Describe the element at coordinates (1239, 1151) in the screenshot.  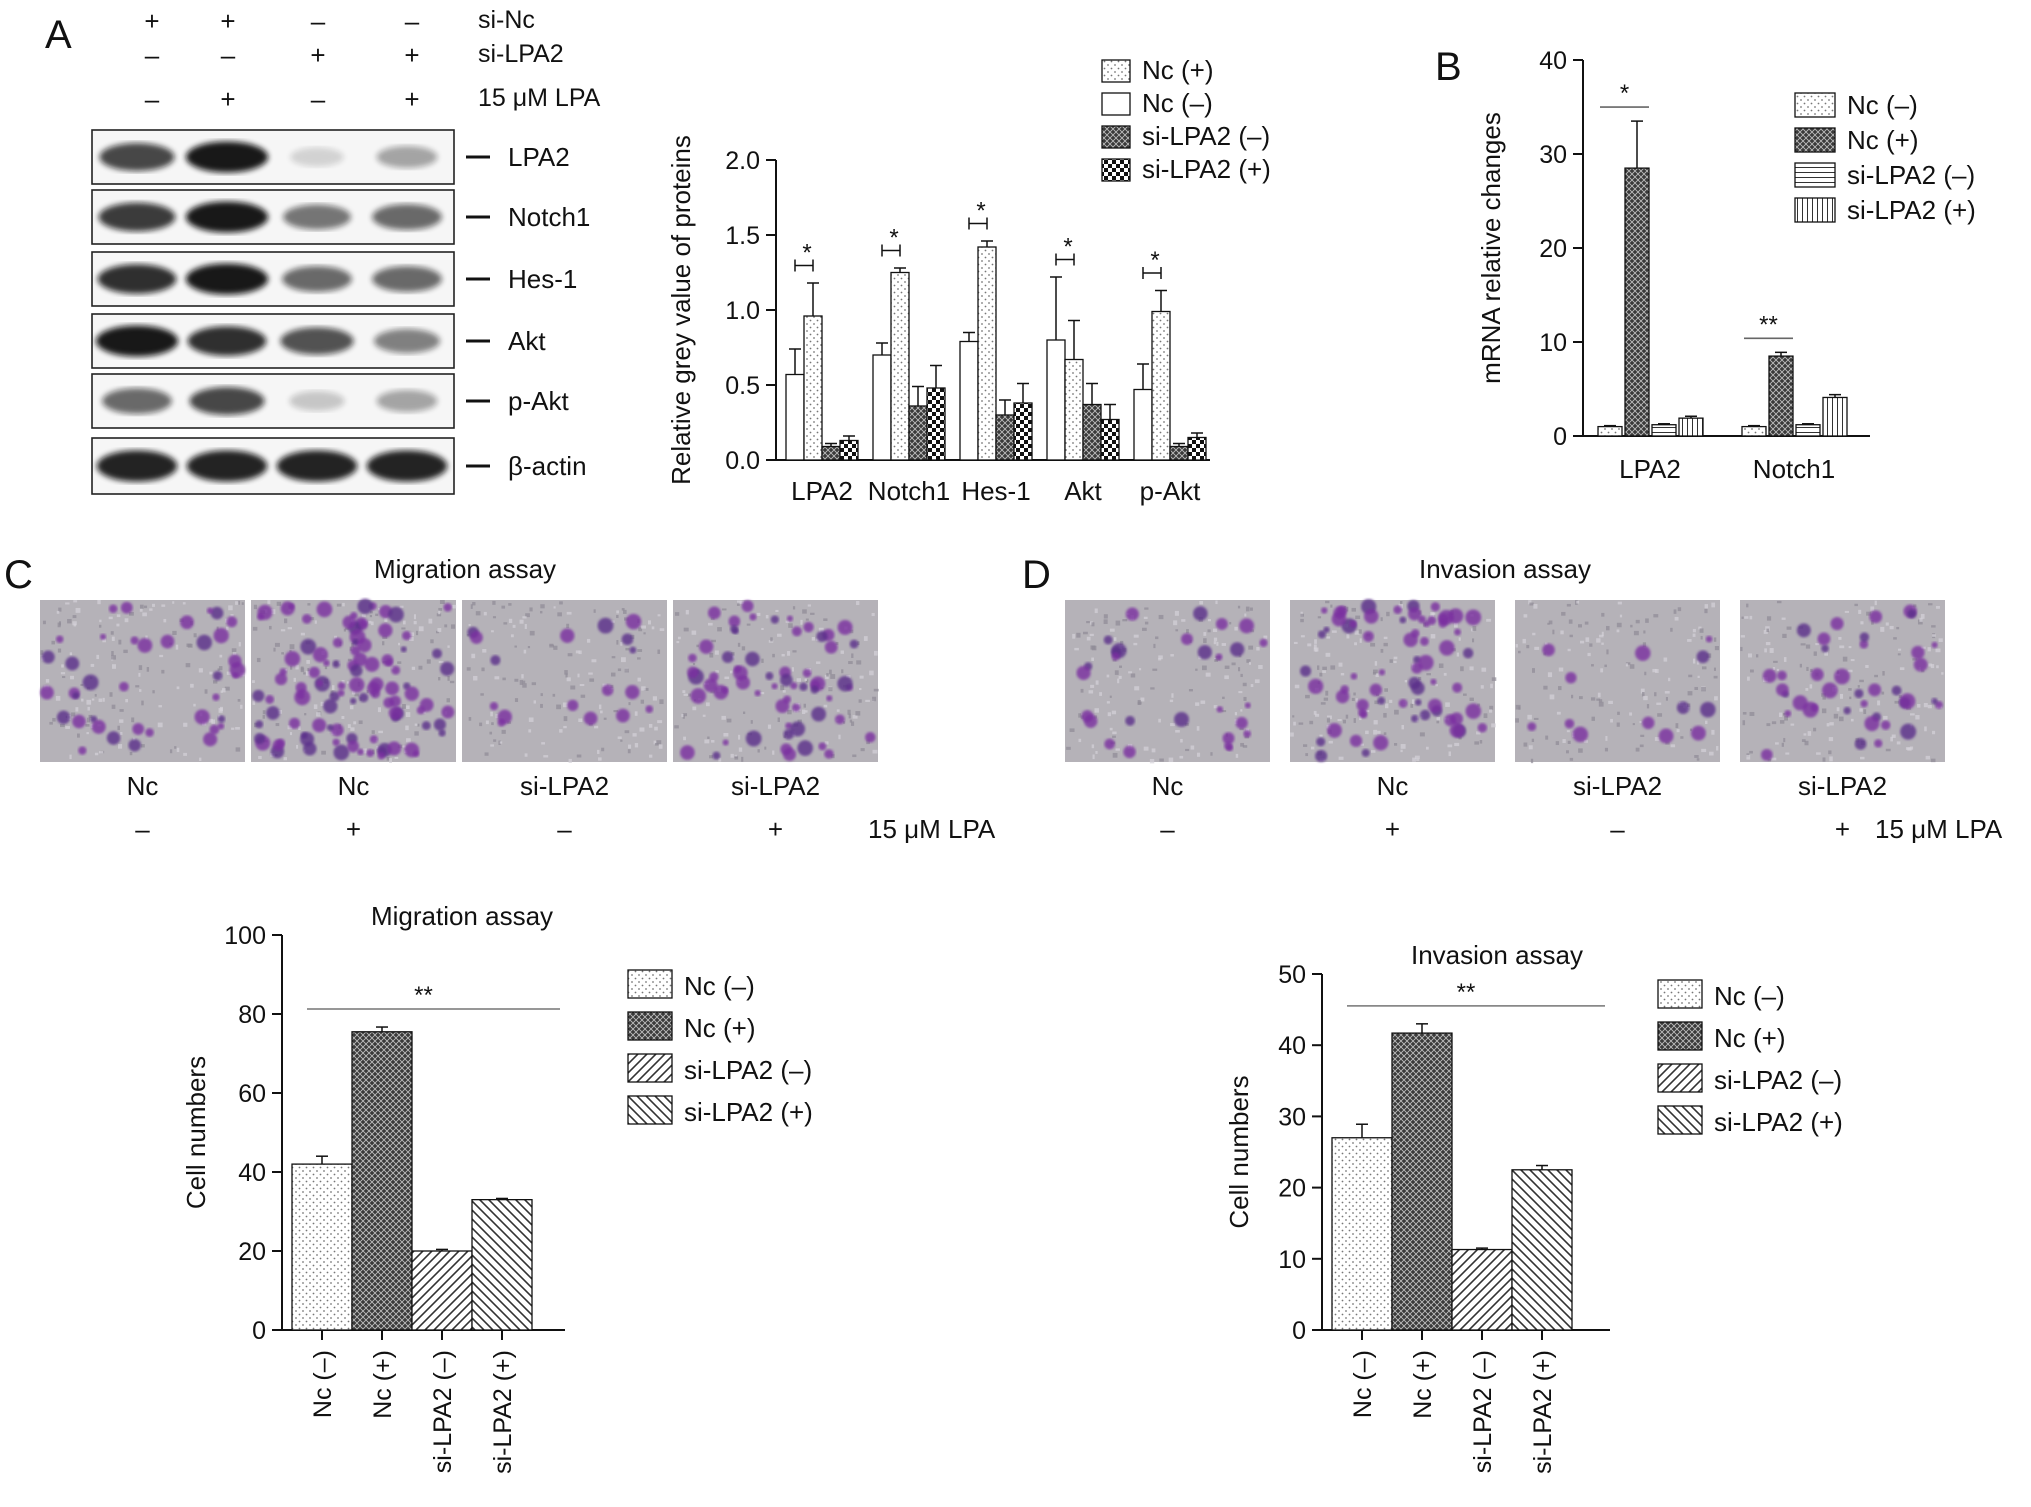
I see `y-axis-label: Cell numbers` at that location.